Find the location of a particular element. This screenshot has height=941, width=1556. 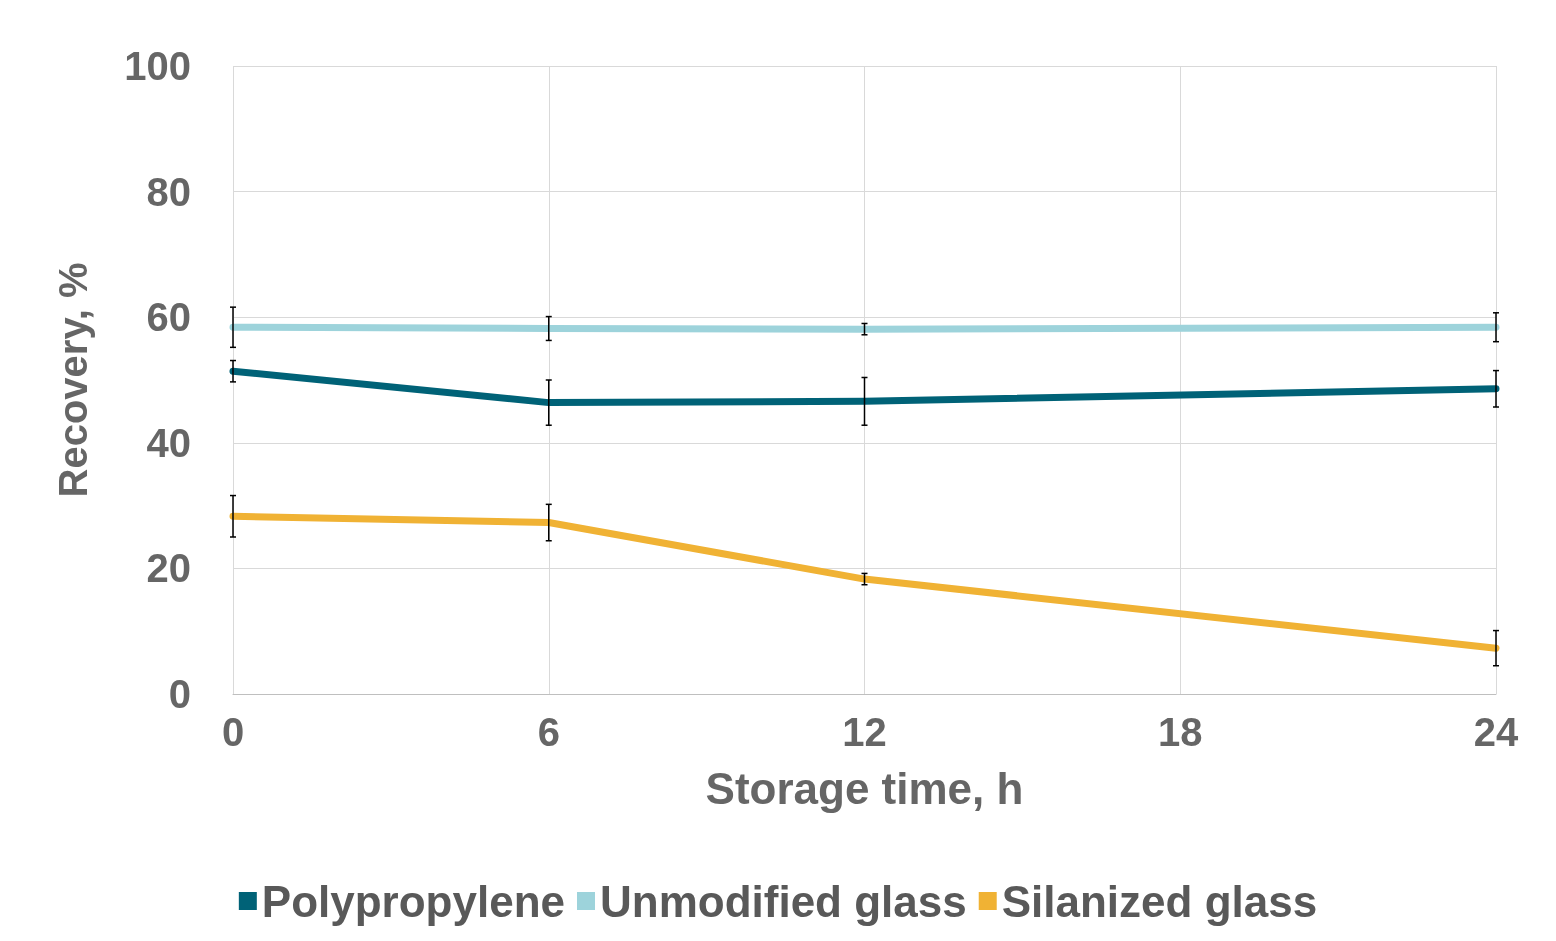

y-tick-label: 80 is located at coordinates (168, 191).